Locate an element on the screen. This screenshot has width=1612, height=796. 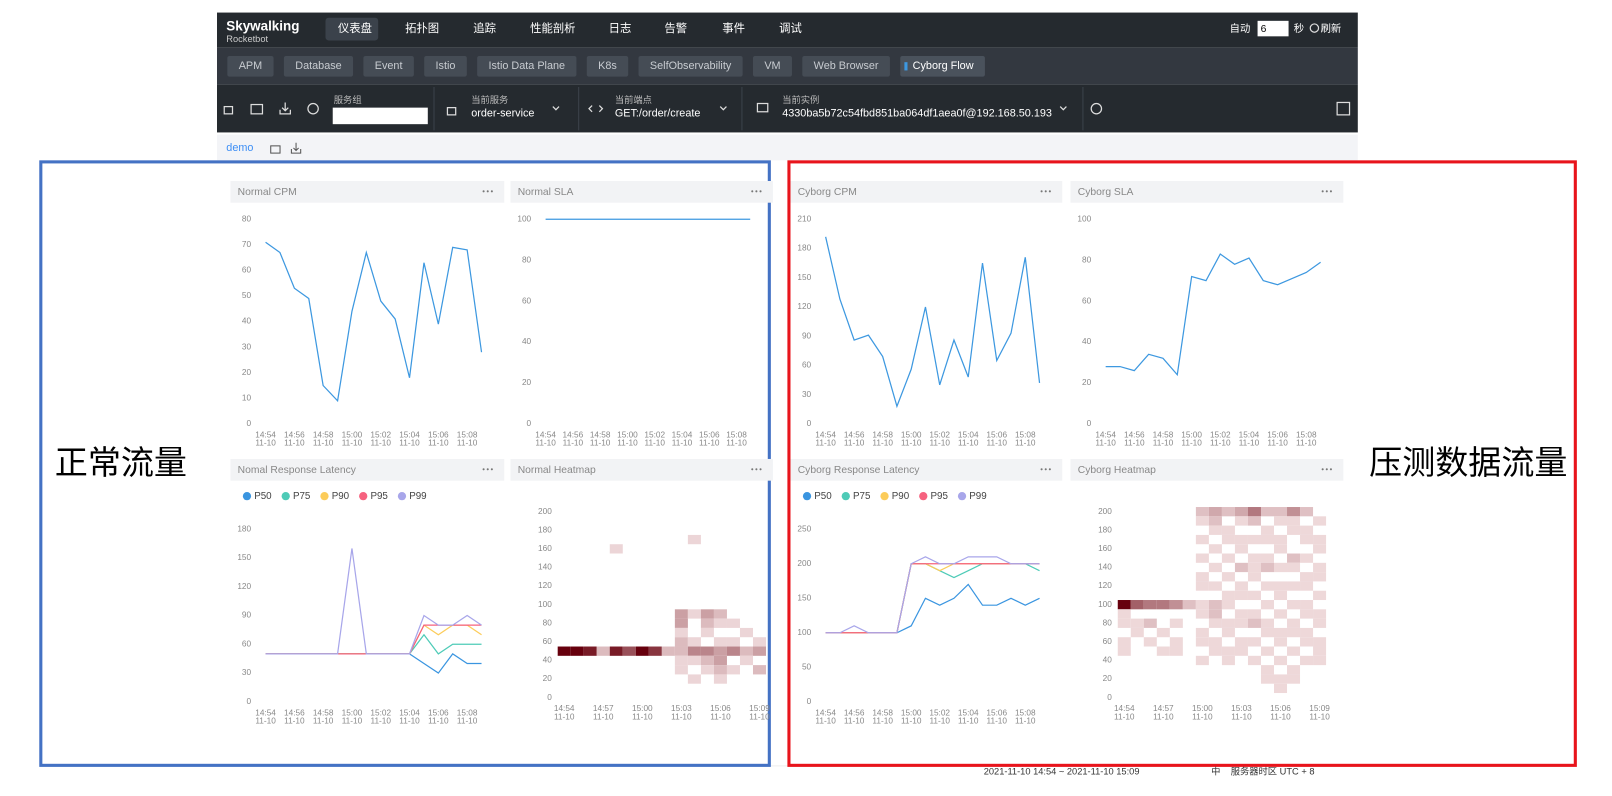
collapse-icon is located at coordinates (1343, 108).